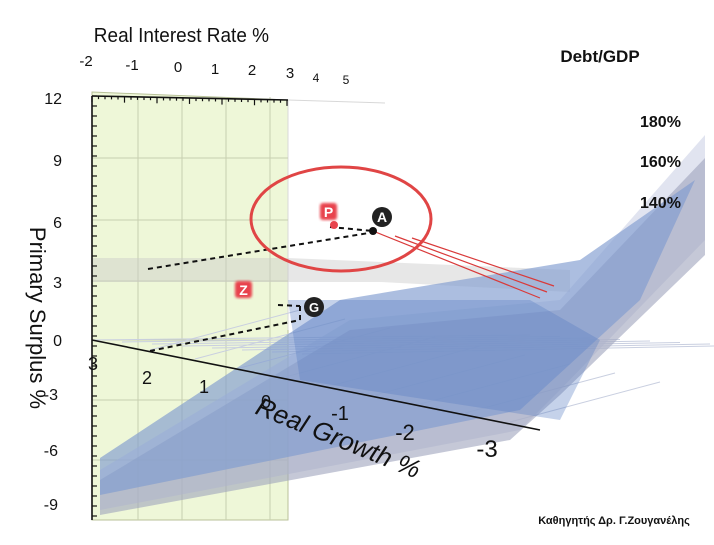 This screenshot has height=545, width=714. Describe the element at coordinates (340, 414) in the screenshot. I see `z-tick-label: -1` at that location.